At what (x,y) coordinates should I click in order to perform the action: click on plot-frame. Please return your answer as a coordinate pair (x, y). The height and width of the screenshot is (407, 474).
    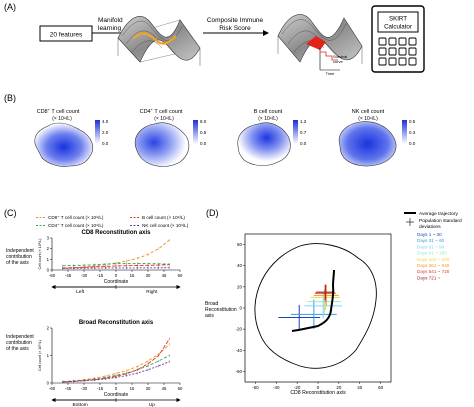
    Looking at the image, I should click on (318, 308).